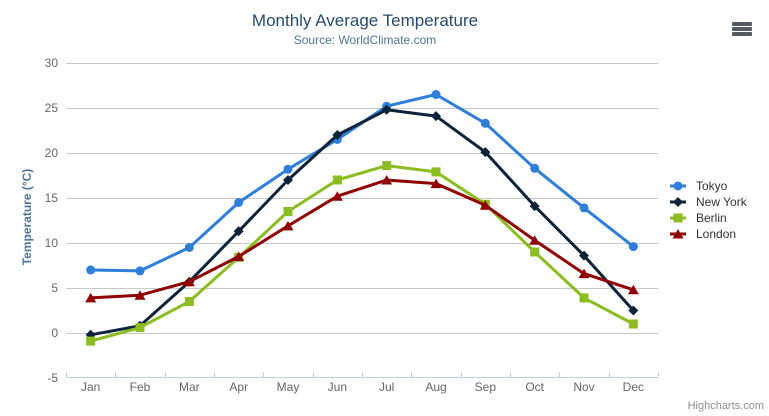  What do you see at coordinates (633, 387) in the screenshot?
I see `x-axis-tick-label: Dec` at bounding box center [633, 387].